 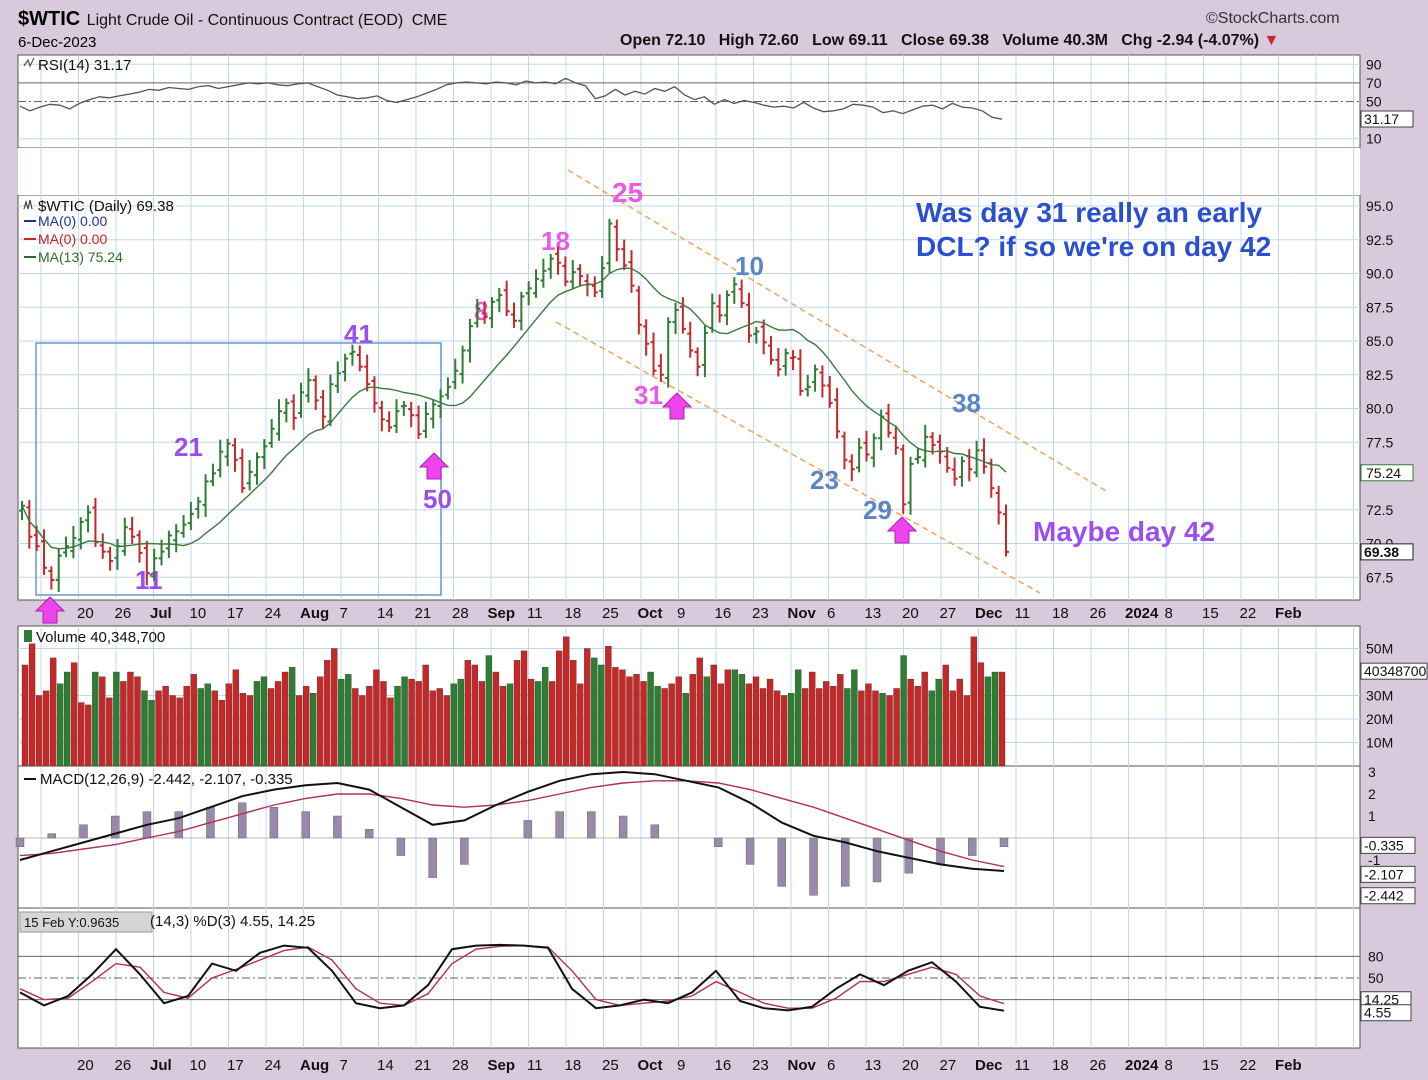 What do you see at coordinates (1169, 613) in the screenshot?
I see `x-tick-label: 8` at bounding box center [1169, 613].